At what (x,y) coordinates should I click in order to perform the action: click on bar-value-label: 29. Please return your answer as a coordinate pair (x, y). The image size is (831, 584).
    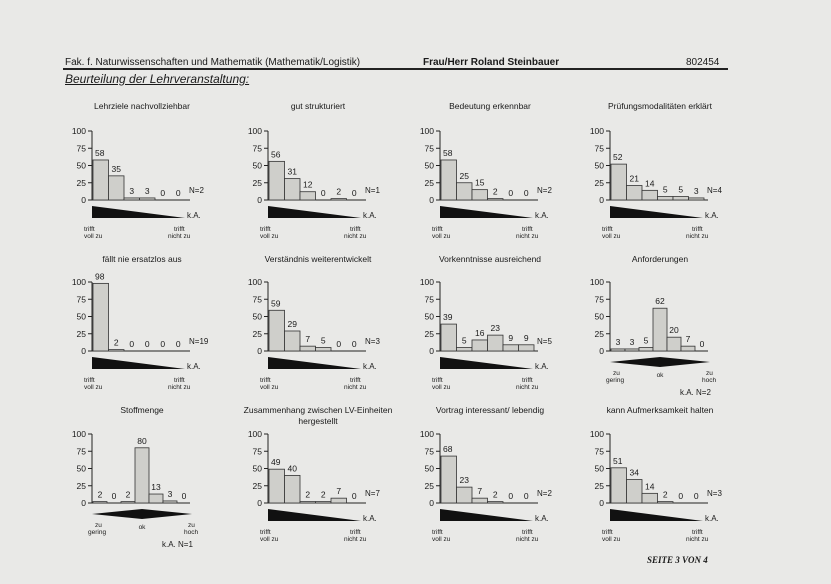
    Looking at the image, I should click on (293, 324).